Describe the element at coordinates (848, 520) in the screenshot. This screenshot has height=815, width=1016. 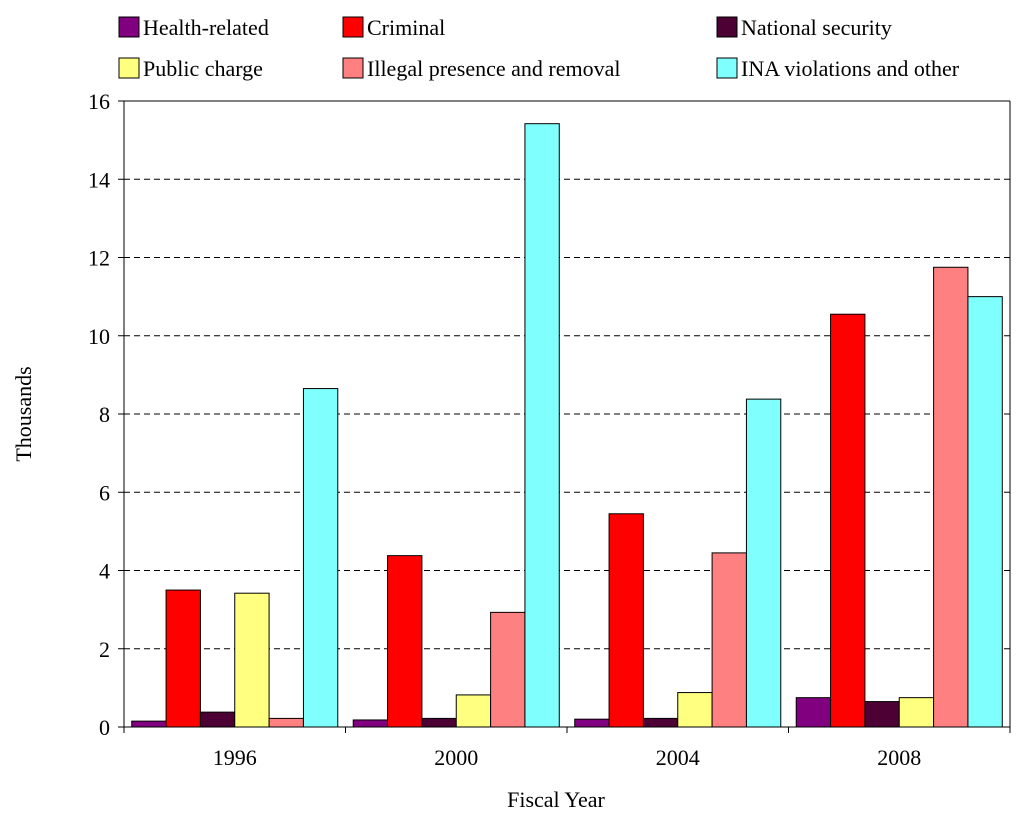
I see `bar-criminal-2008` at that location.